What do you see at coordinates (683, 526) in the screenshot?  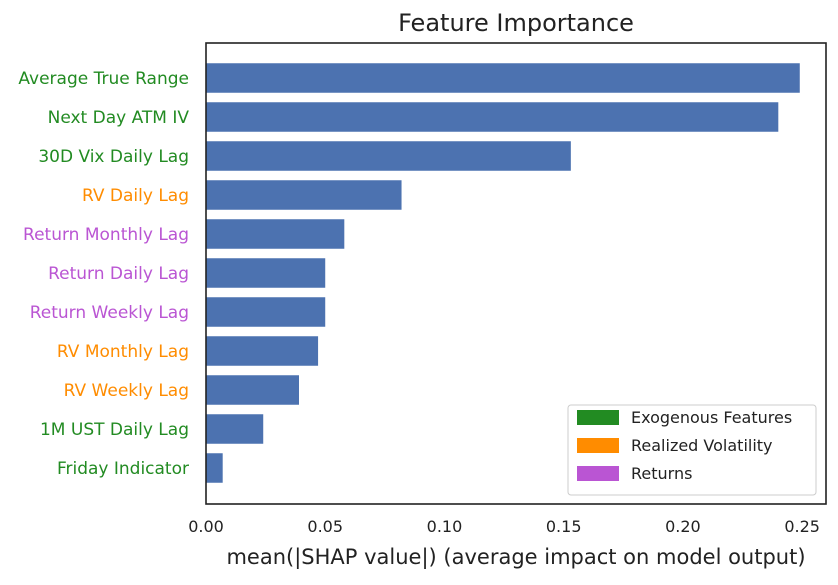 I see `x-tick-label: 0.20` at bounding box center [683, 526].